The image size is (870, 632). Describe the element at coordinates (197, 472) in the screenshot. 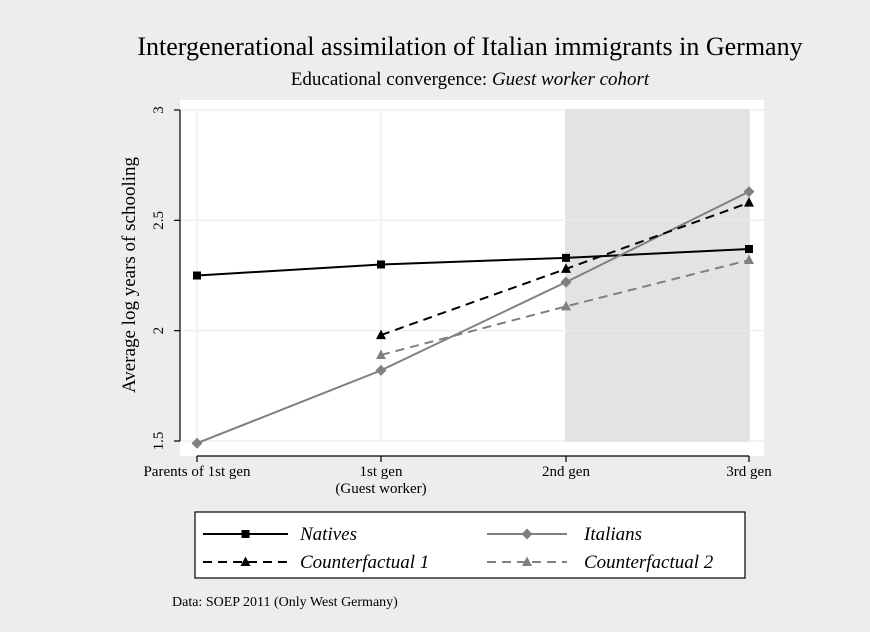

I see `x-tick-label-0: Parents of 1st gen` at that location.